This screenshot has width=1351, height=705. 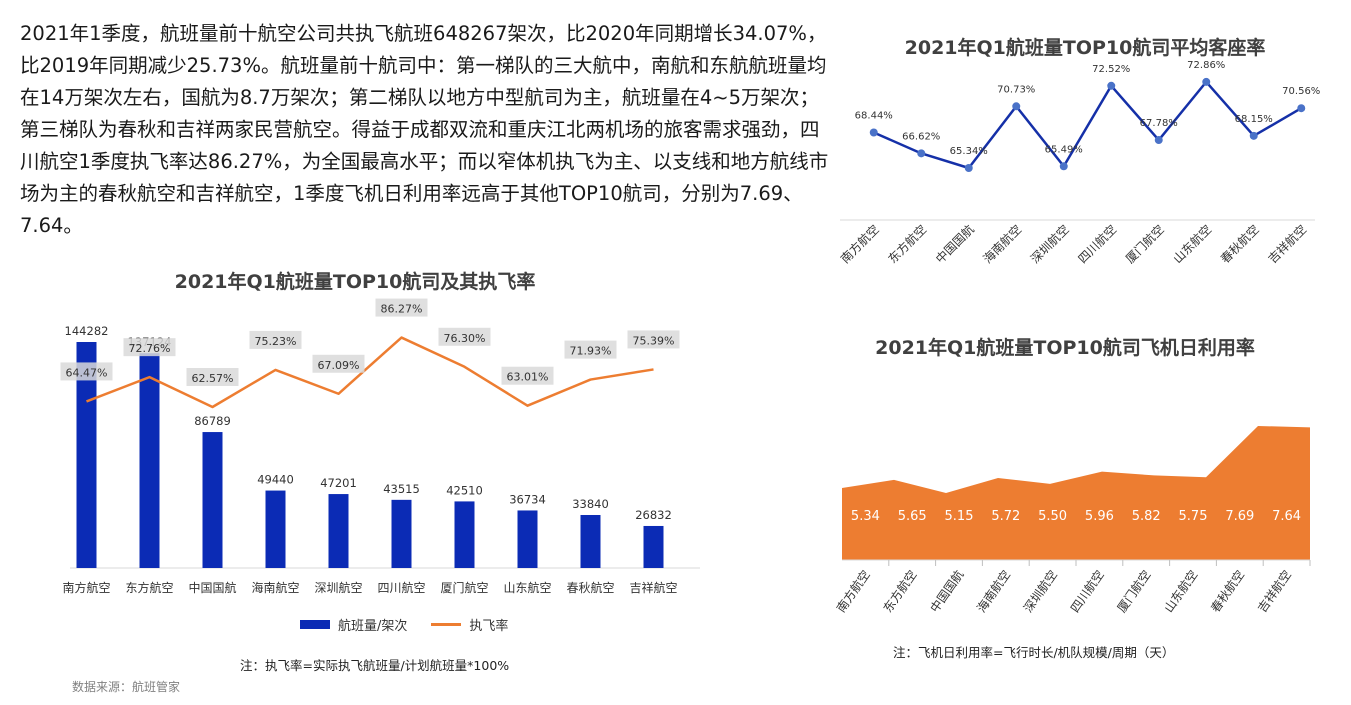 I want to click on load-x-tick-label-6: 厦门航空, so click(x=1144, y=244).